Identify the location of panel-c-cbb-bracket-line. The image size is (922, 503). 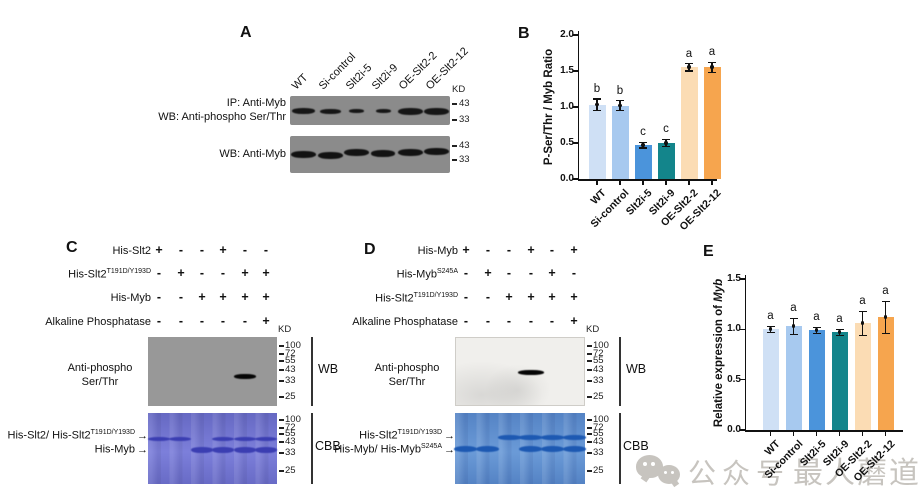
(312, 448).